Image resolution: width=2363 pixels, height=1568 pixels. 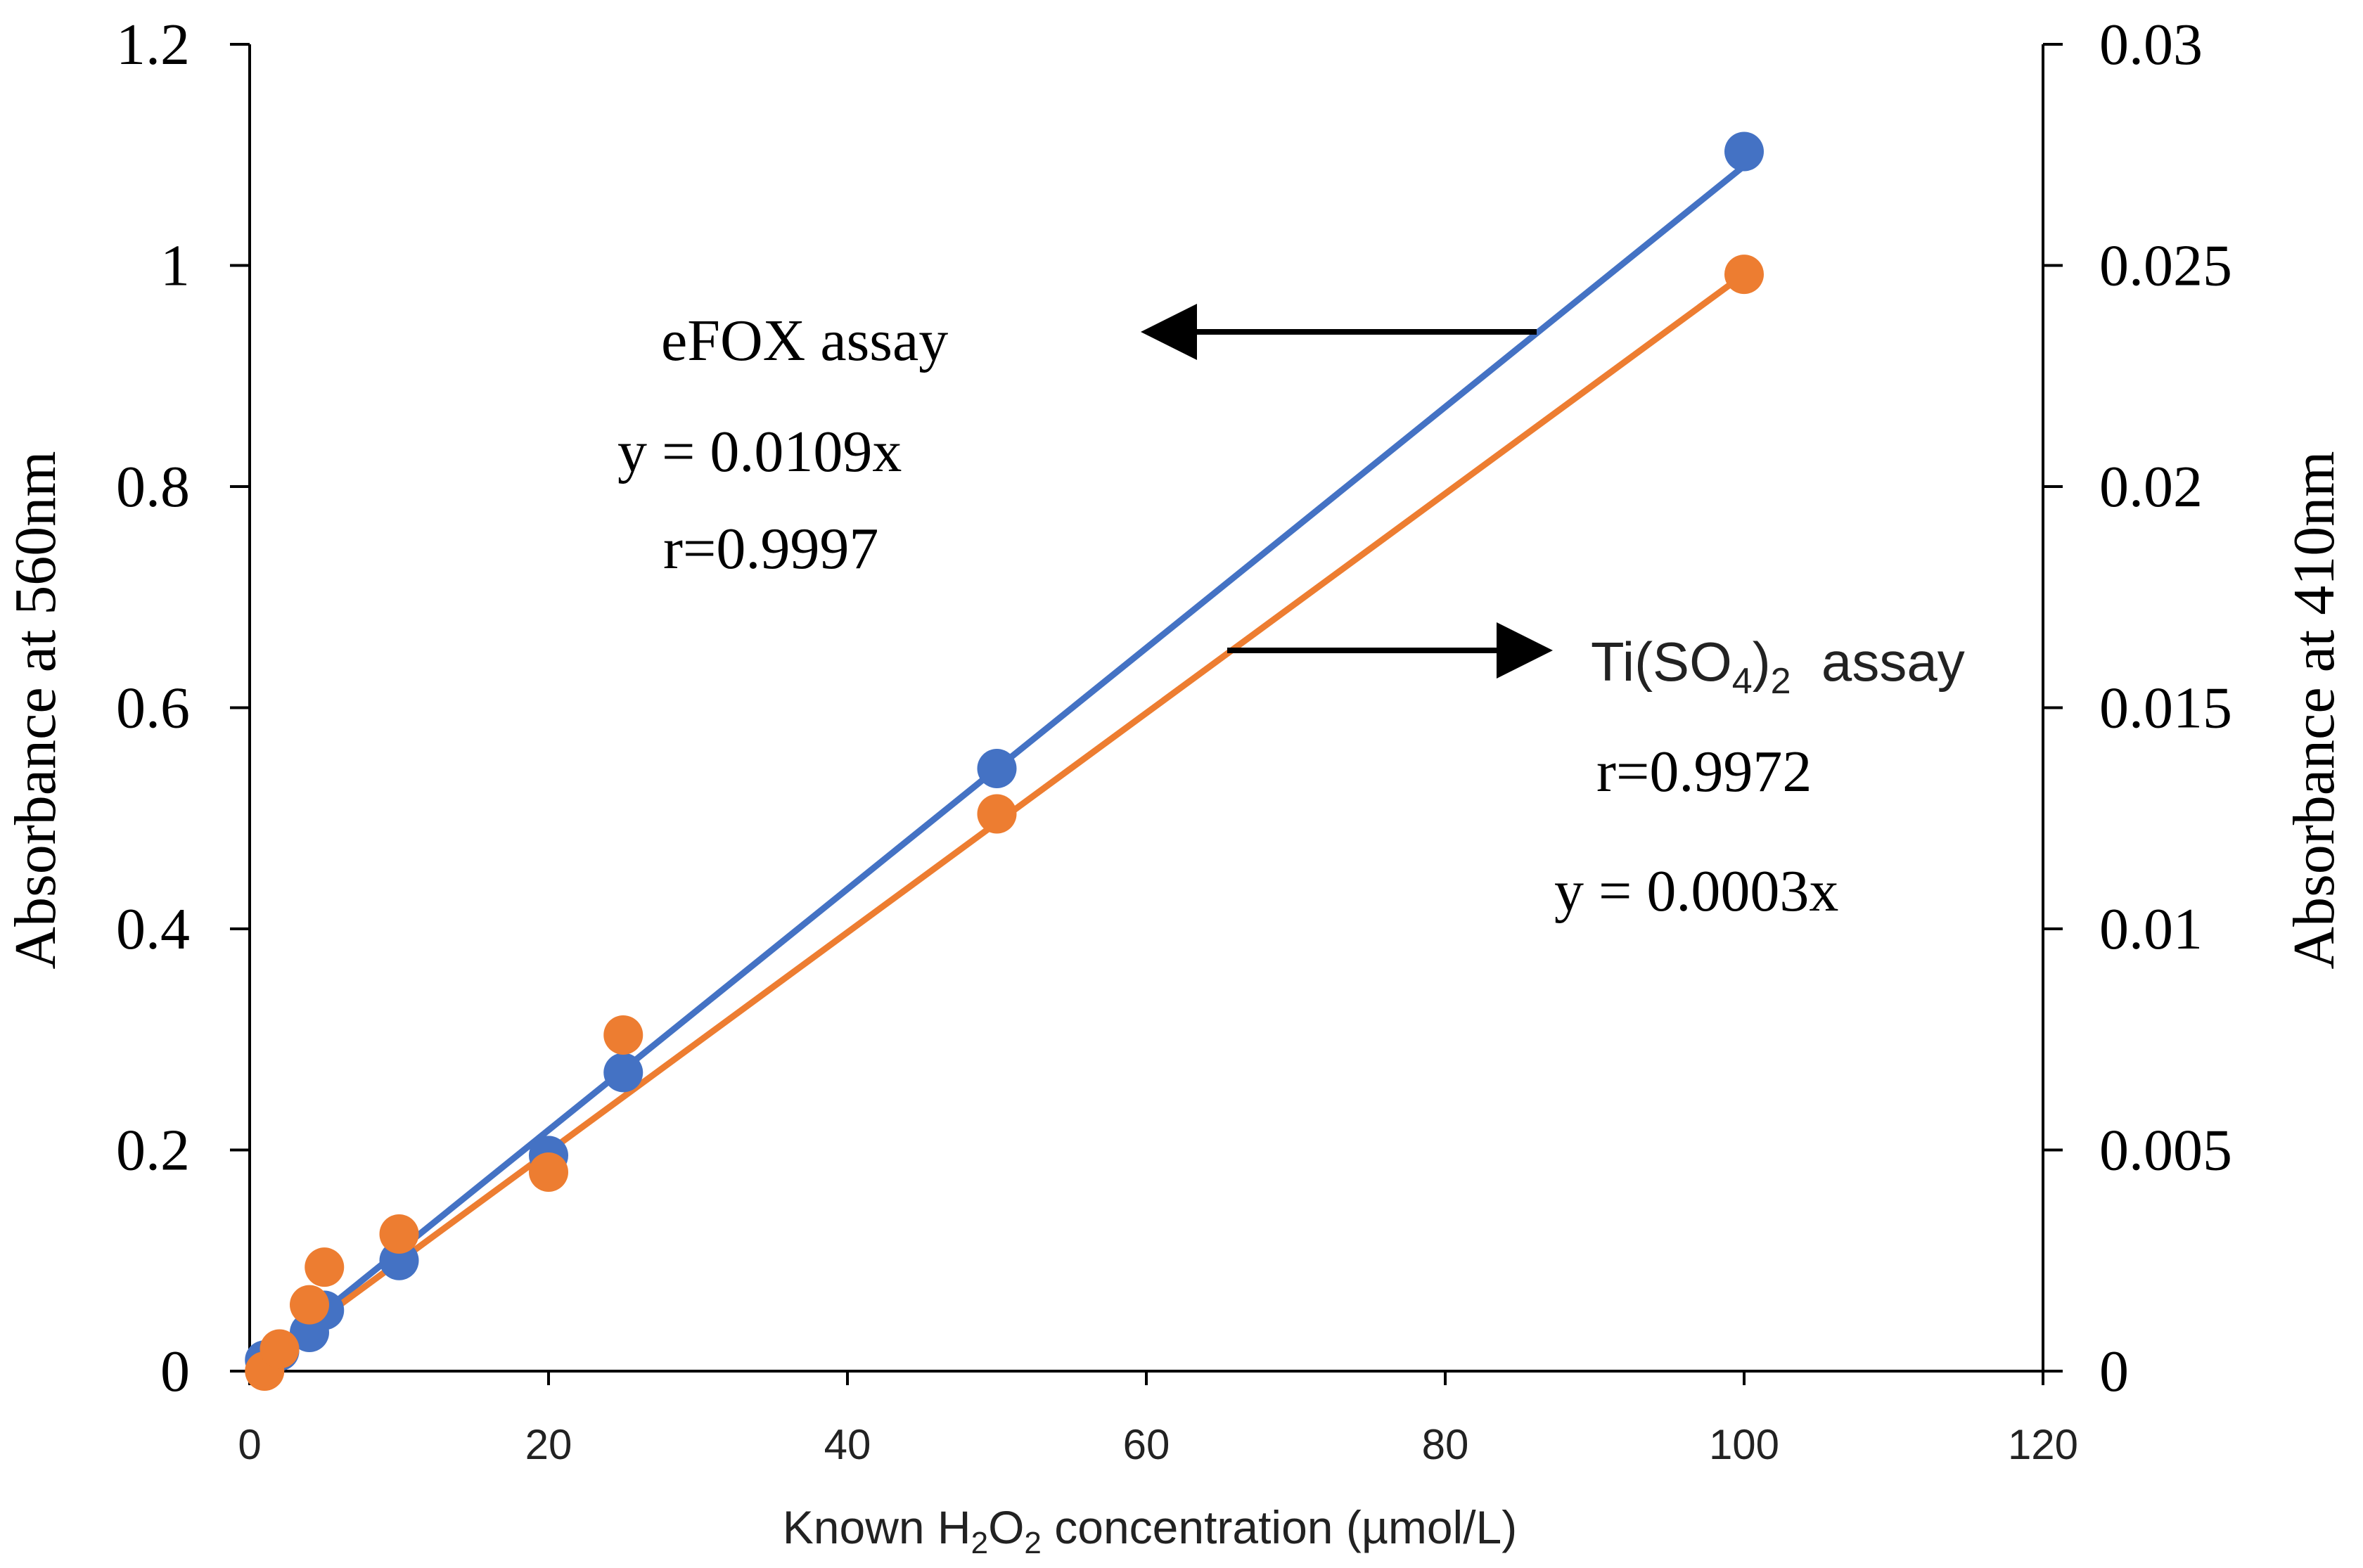 What do you see at coordinates (1279, 1527) in the screenshot?
I see `x-axis-title-post: concentration (µmol/L)` at bounding box center [1279, 1527].